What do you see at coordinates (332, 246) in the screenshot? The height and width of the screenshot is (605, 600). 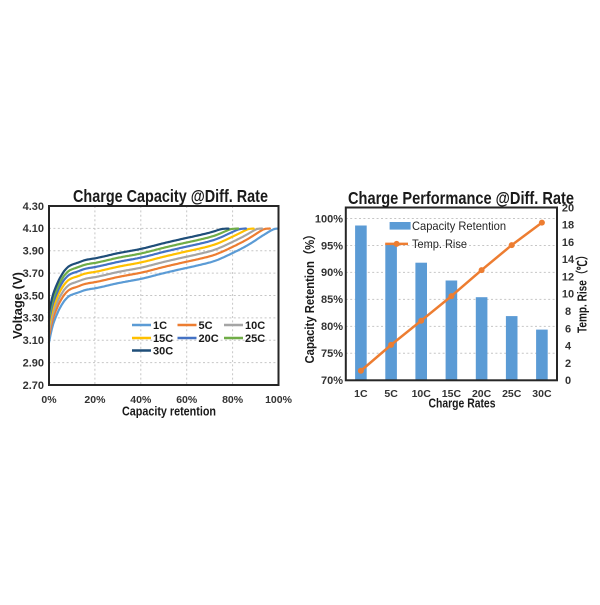 I see `svg-text: 95%` at bounding box center [332, 246].